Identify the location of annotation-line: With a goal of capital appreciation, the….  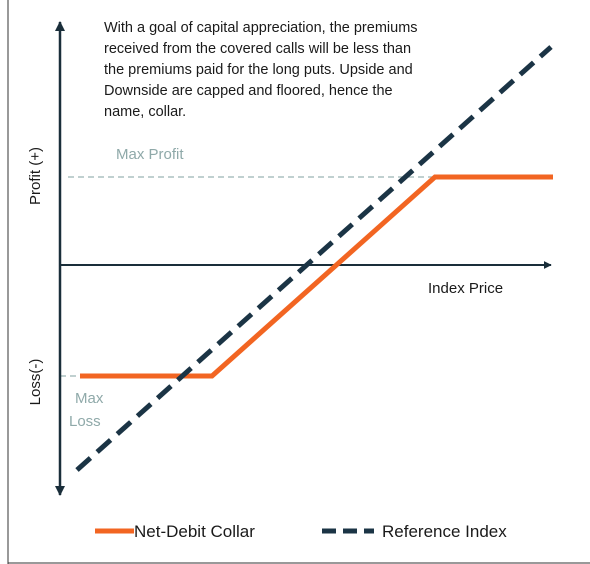
(261, 28).